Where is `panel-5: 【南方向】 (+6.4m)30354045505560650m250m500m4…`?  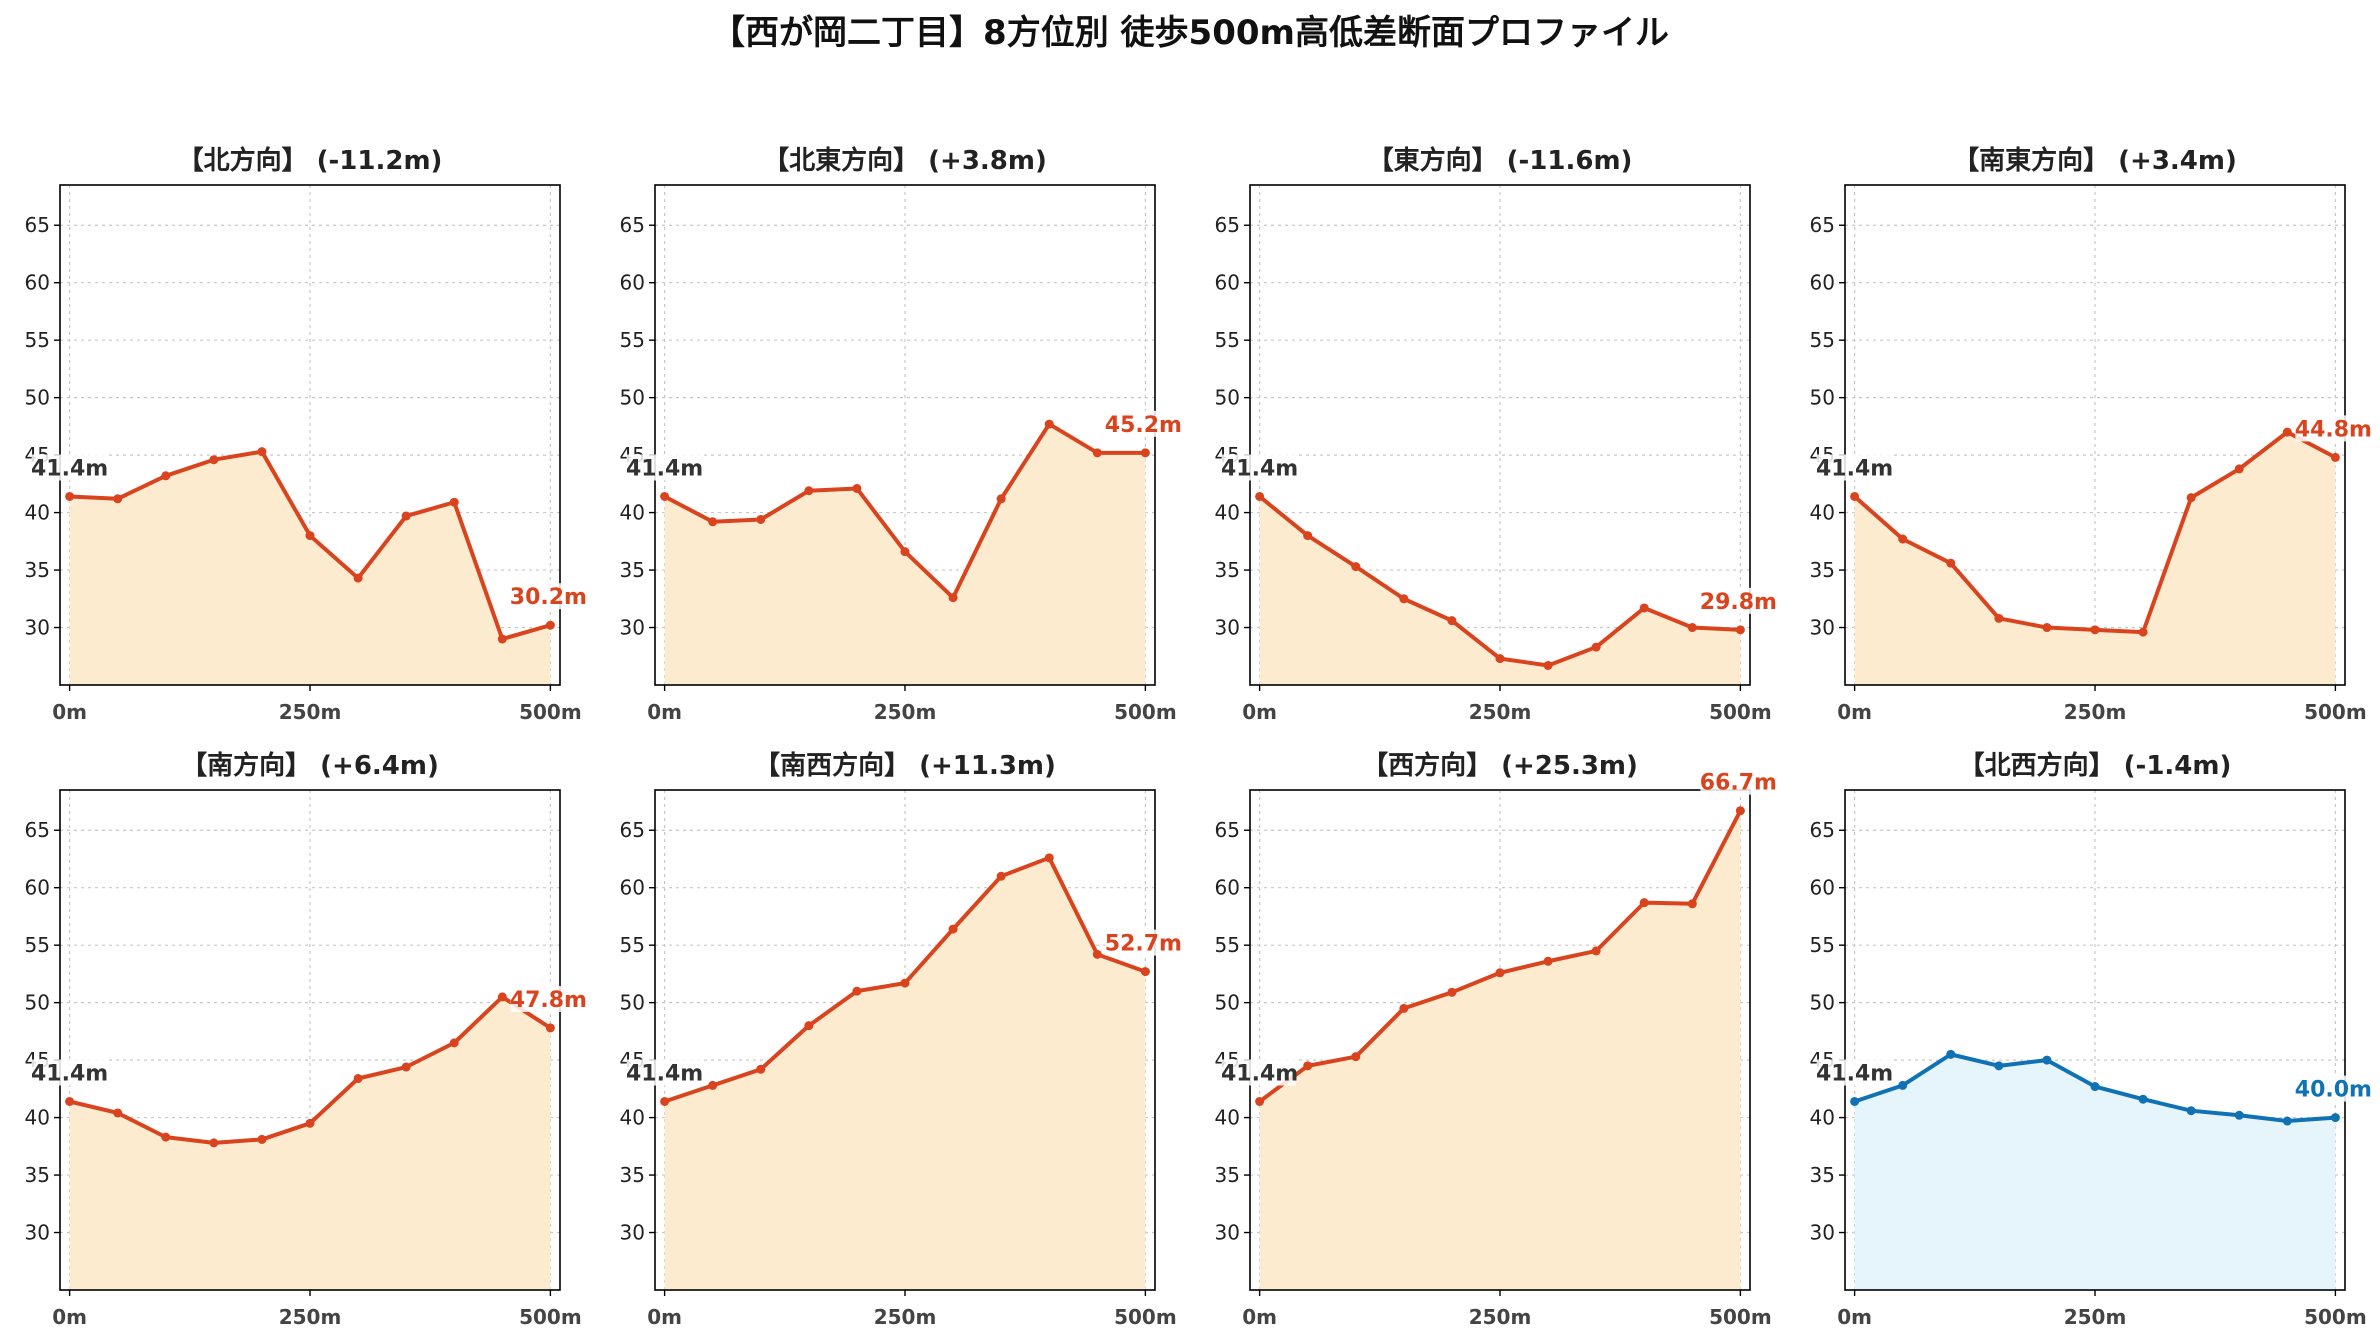 panel-5: 【南方向】 (+6.4m)30354045505560650m250m500m4… is located at coordinates (307, 1039).